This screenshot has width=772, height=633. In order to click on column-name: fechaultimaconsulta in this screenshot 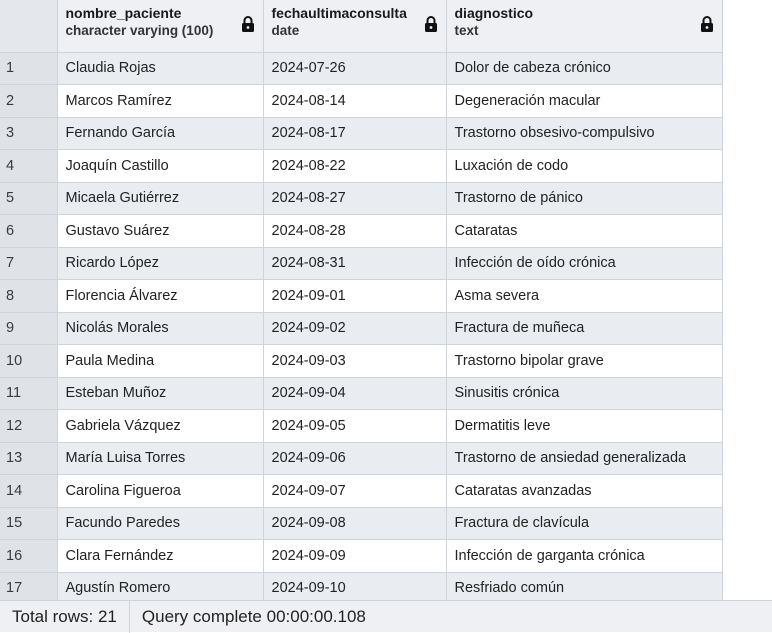, I will do `click(339, 13)`.